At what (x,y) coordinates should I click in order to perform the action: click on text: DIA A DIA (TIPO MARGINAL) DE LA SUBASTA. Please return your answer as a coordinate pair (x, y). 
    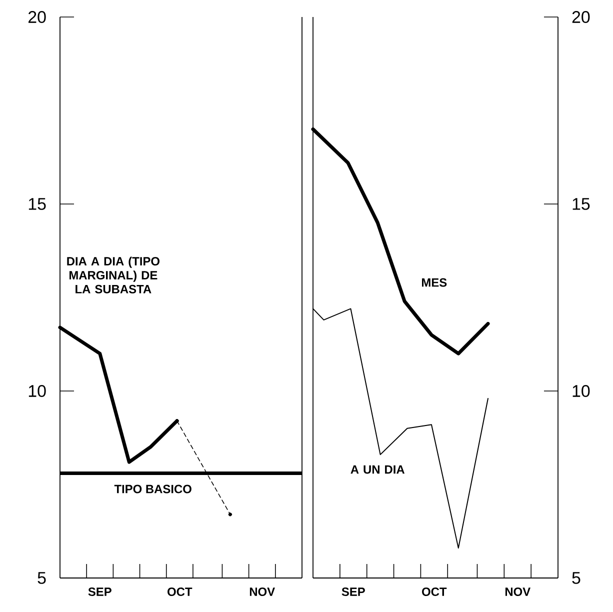
    Looking at the image, I should click on (113, 275).